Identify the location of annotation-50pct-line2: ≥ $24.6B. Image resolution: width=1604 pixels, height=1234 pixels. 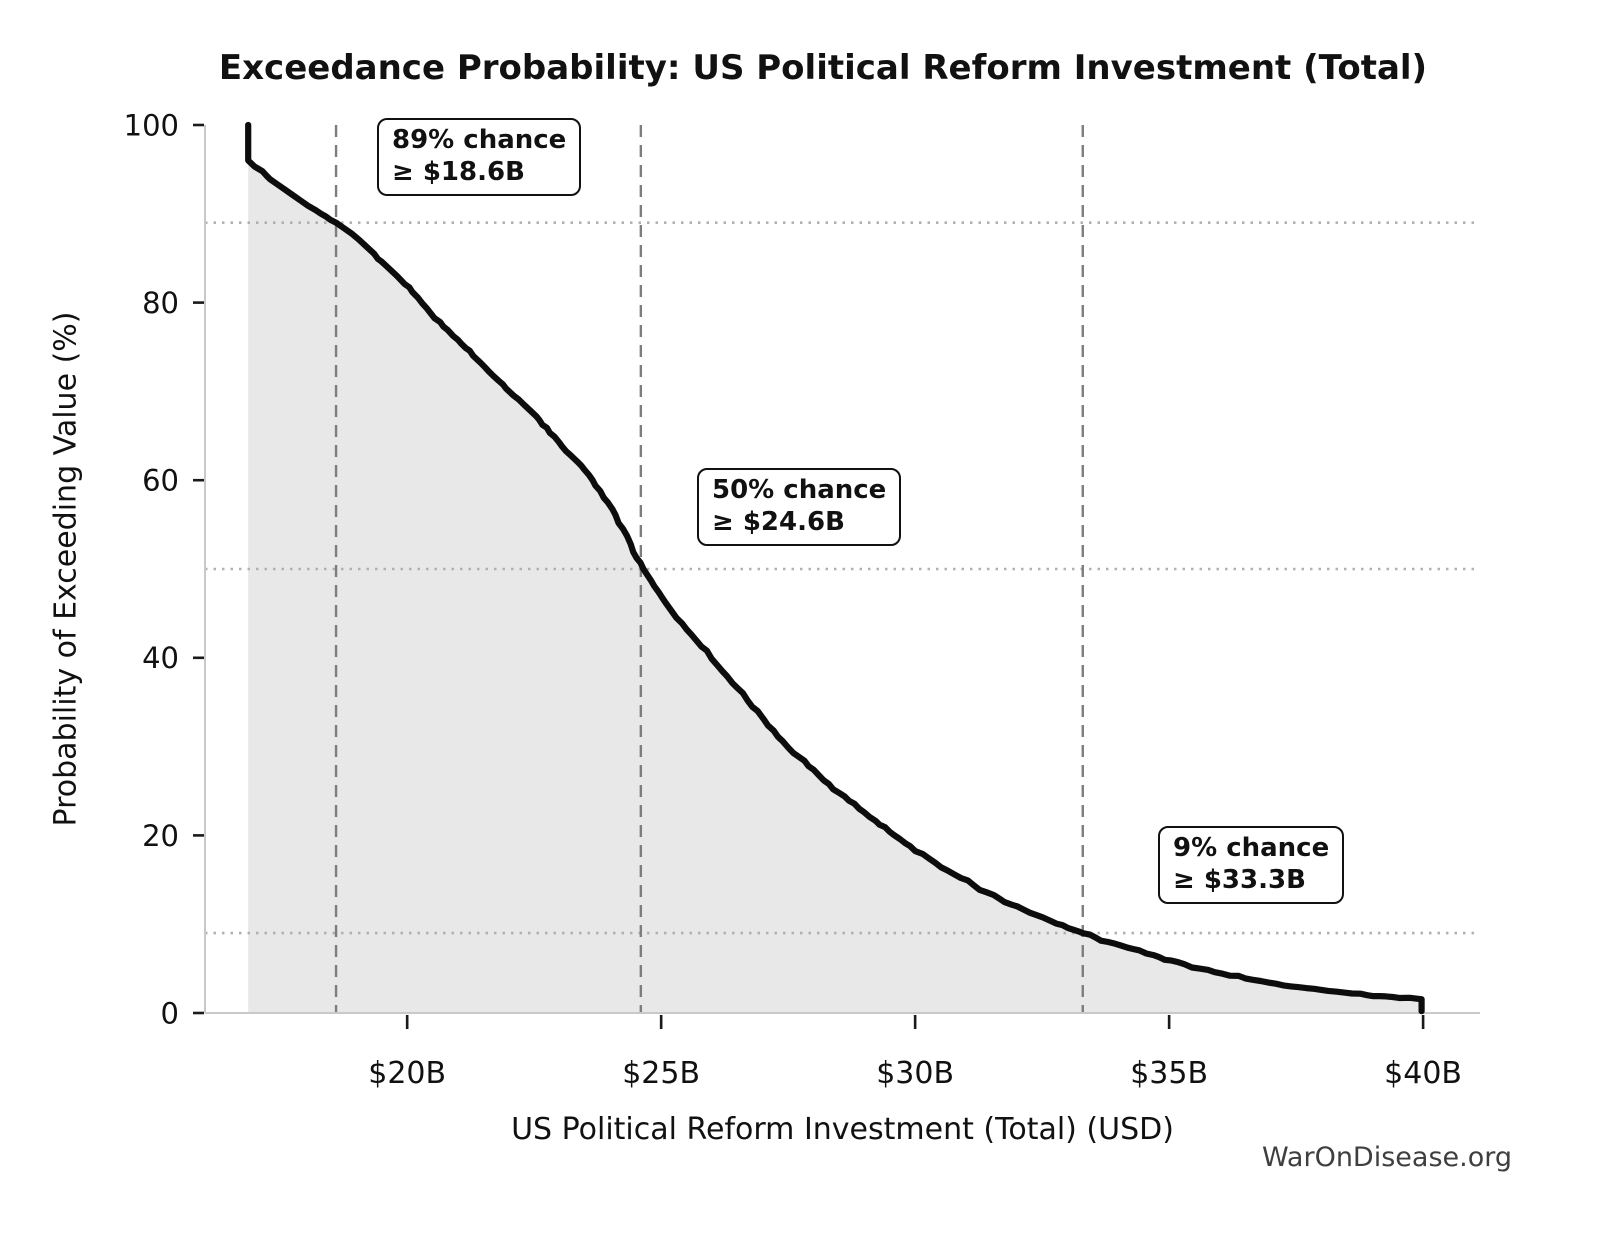
(778, 522).